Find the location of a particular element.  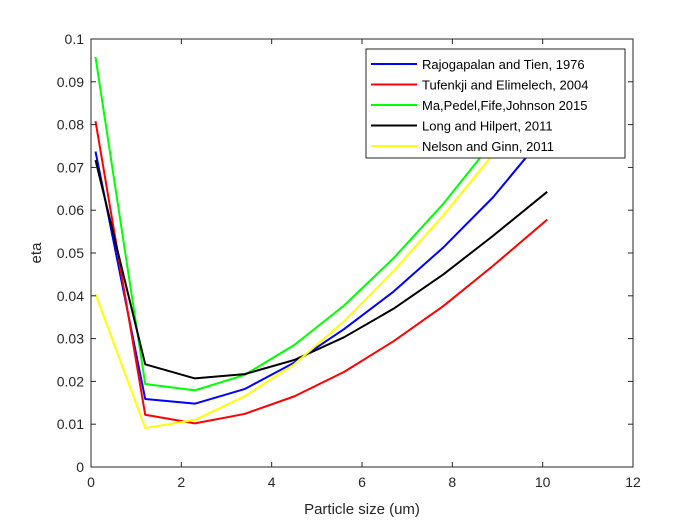

y-tick-label: 0.01 is located at coordinates (70, 424).